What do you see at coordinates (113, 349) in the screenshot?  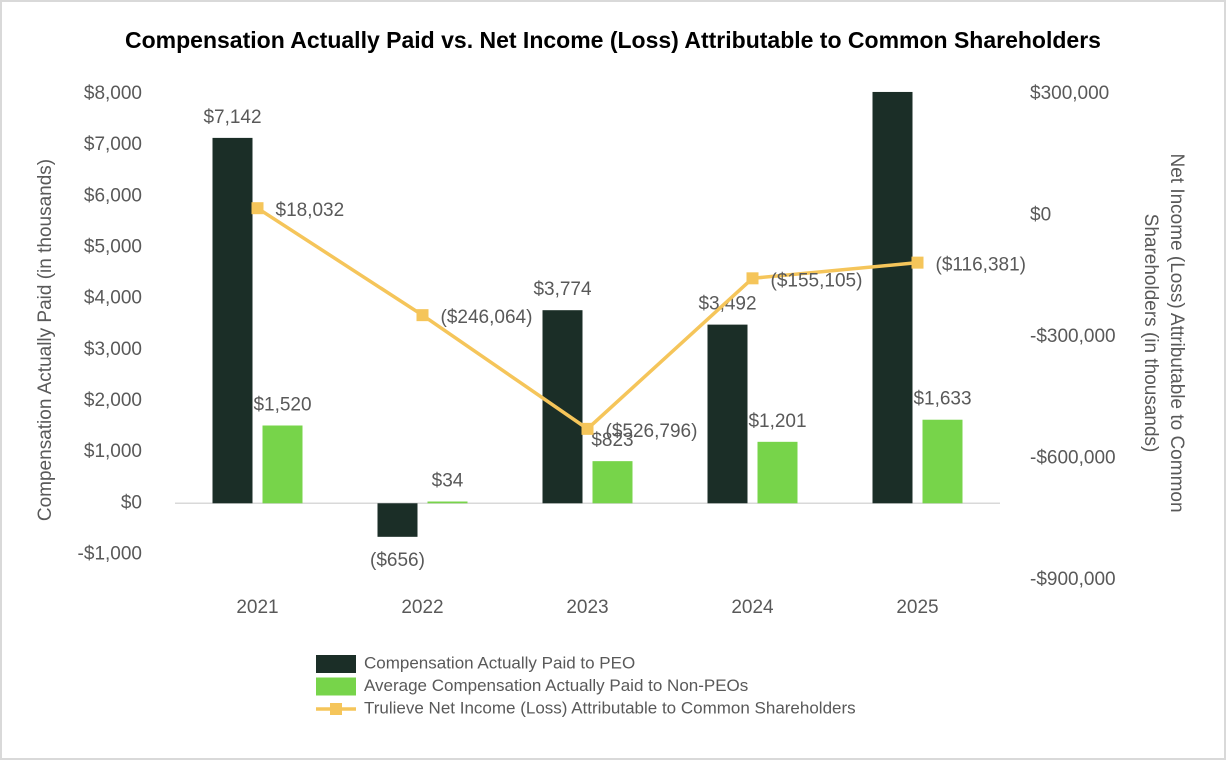 I see `y-tick-label: $3,000` at bounding box center [113, 349].